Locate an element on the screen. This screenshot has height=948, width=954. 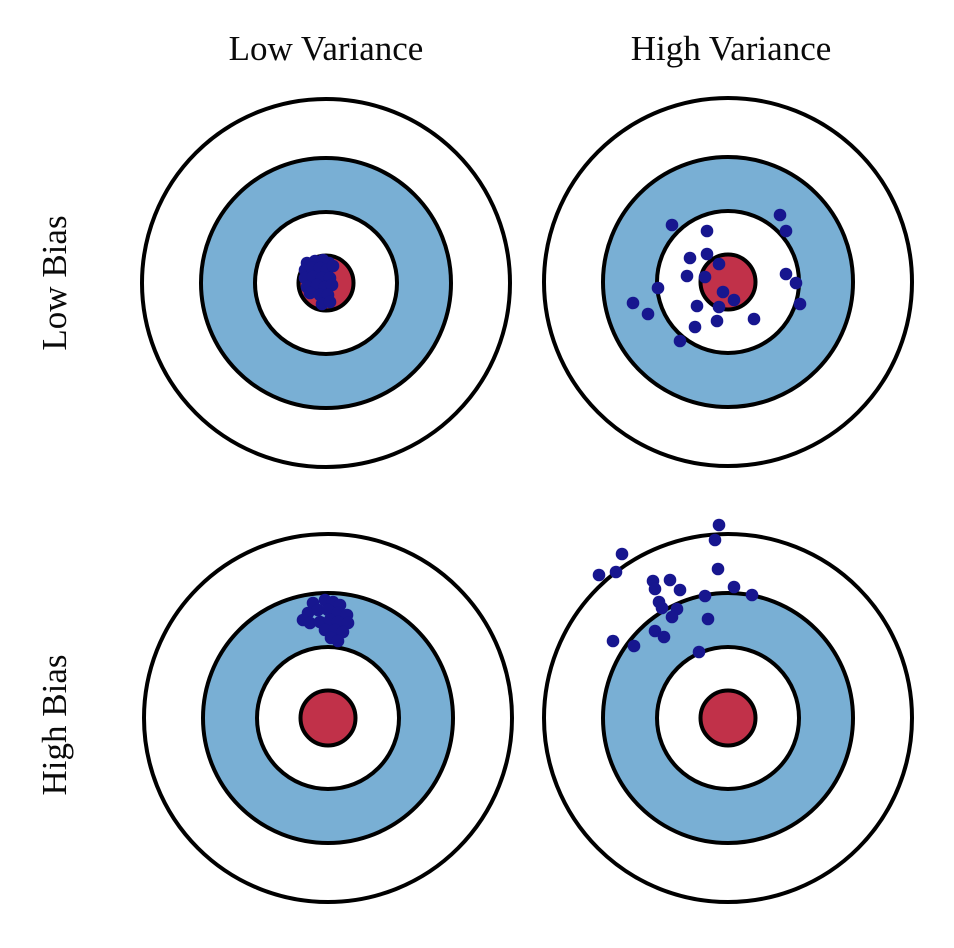
column-header-low-variance: Low Variance is located at coordinates (326, 48).